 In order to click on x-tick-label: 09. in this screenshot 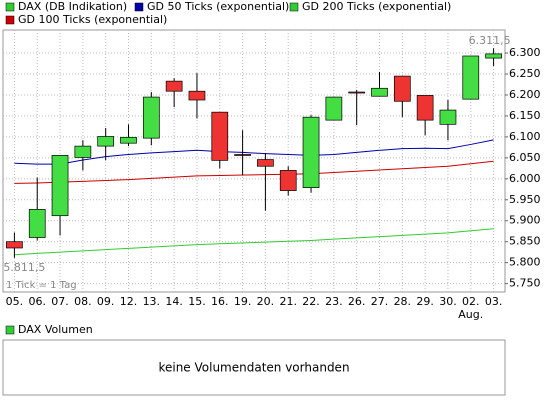, I will do `click(106, 301)`.